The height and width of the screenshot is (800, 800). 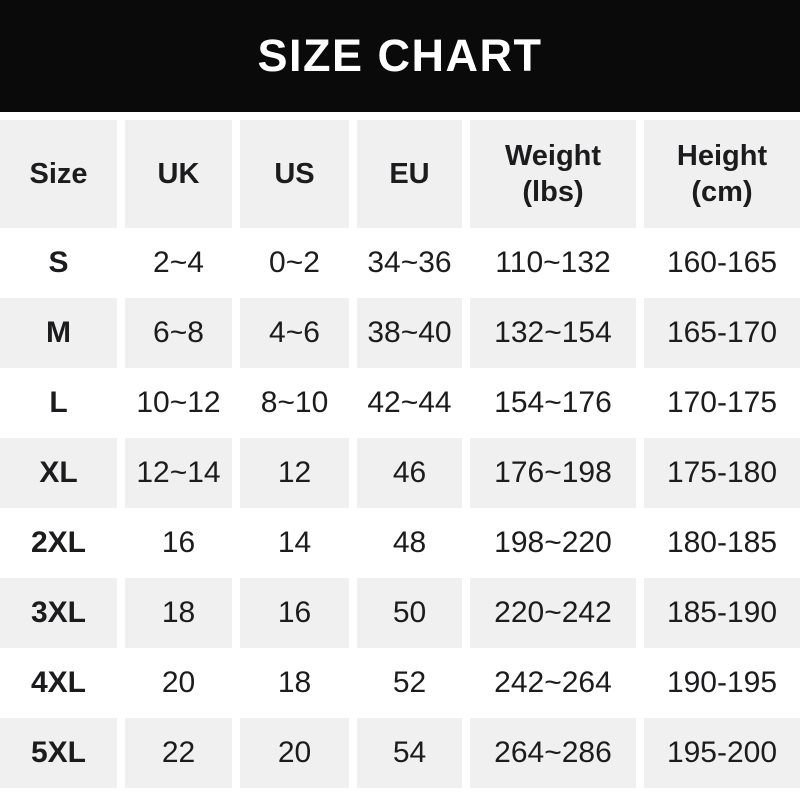 I want to click on page-title: SIZE CHART, so click(x=400, y=55).